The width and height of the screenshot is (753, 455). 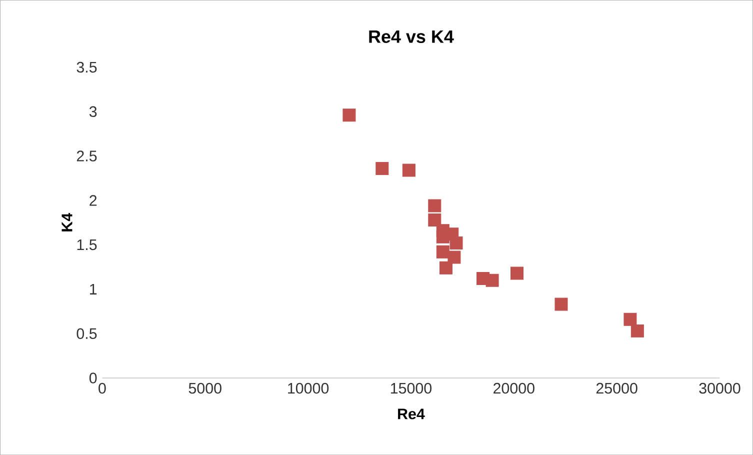 I want to click on x-tick-label: 25000, so click(x=617, y=388).